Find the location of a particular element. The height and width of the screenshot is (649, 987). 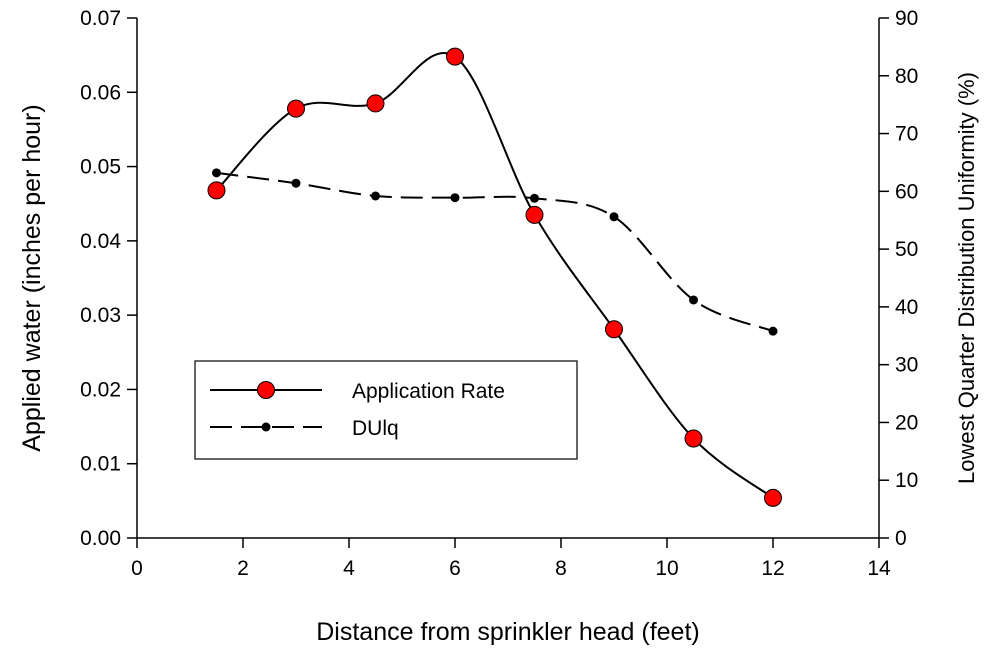

y-tick-label: 0.06 is located at coordinates (100, 92).